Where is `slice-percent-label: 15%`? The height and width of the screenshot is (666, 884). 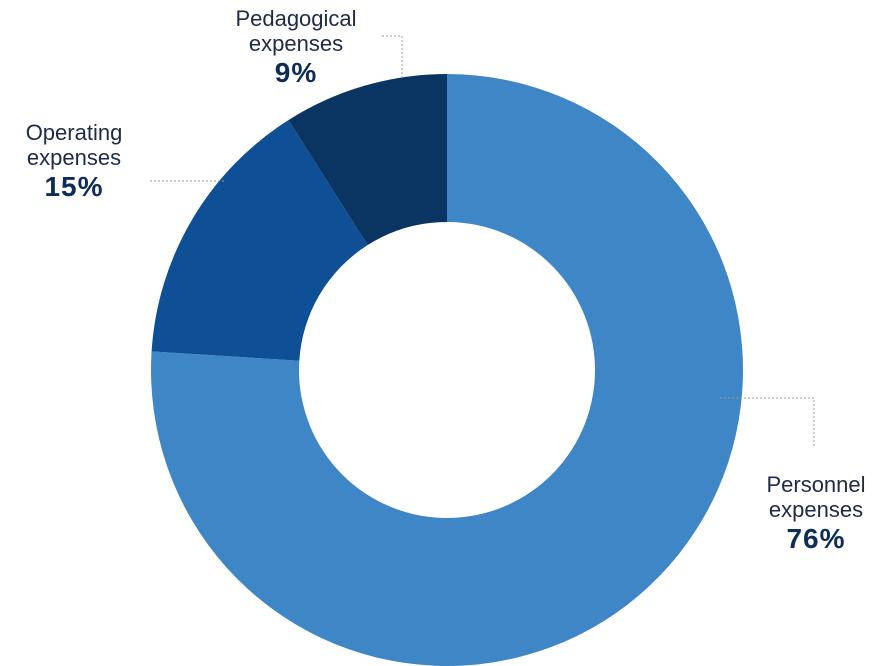 slice-percent-label: 15% is located at coordinates (74, 186).